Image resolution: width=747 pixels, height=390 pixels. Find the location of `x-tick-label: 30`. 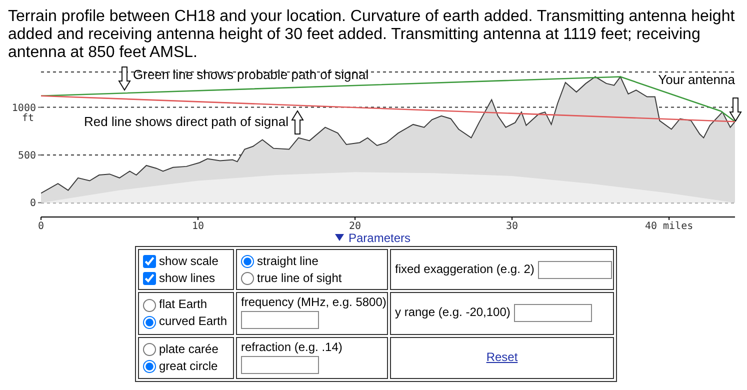

x-tick-label: 30 is located at coordinates (512, 226).